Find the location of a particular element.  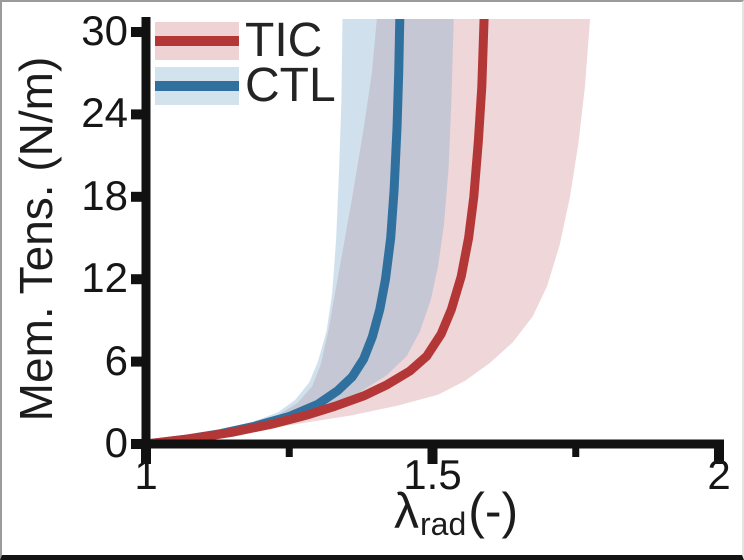

legend-item-tic: TIC is located at coordinates (245, 41).